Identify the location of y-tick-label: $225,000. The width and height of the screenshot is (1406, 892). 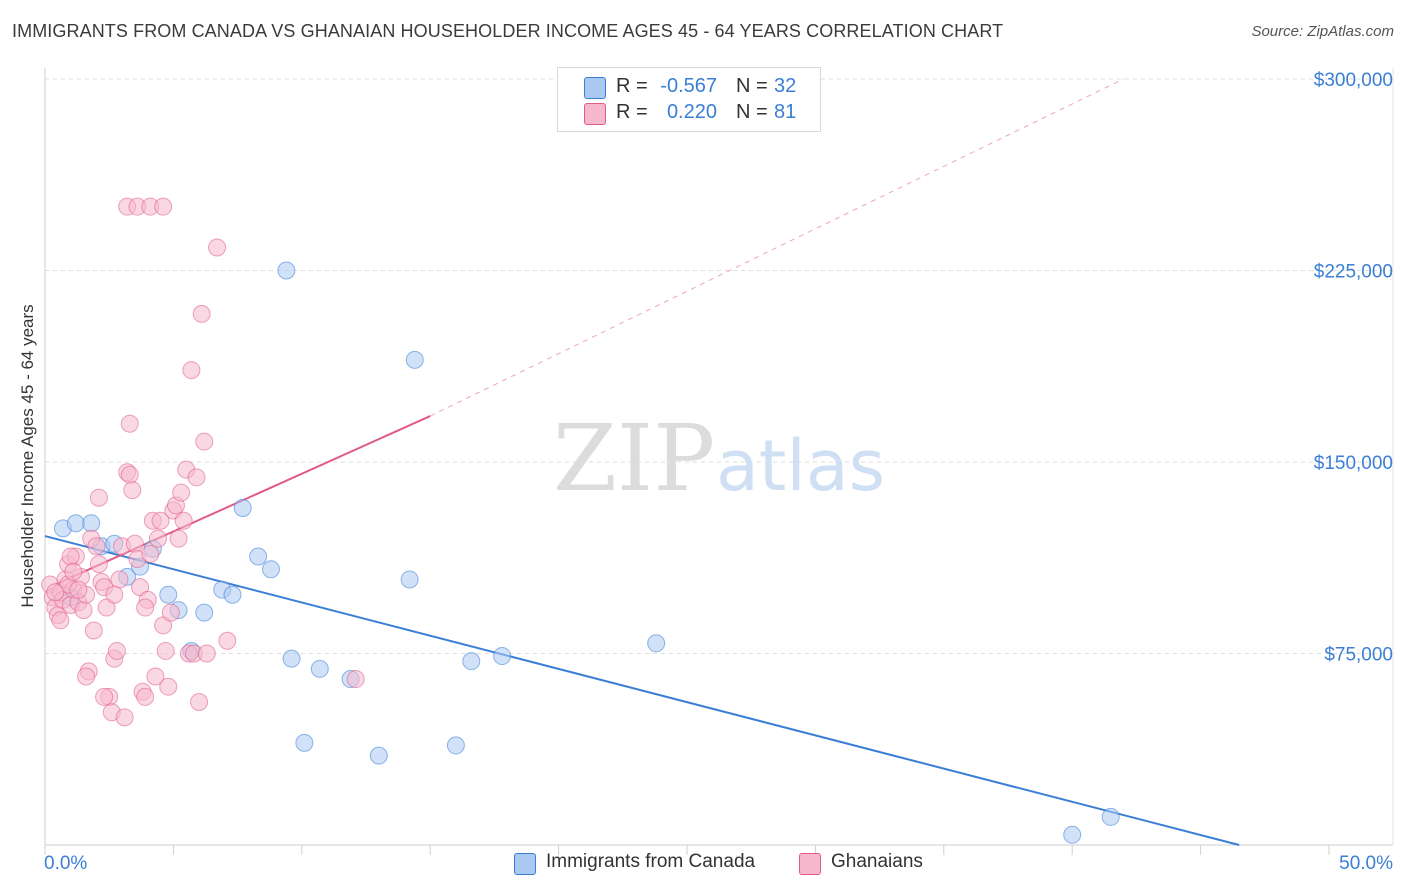
(1353, 272).